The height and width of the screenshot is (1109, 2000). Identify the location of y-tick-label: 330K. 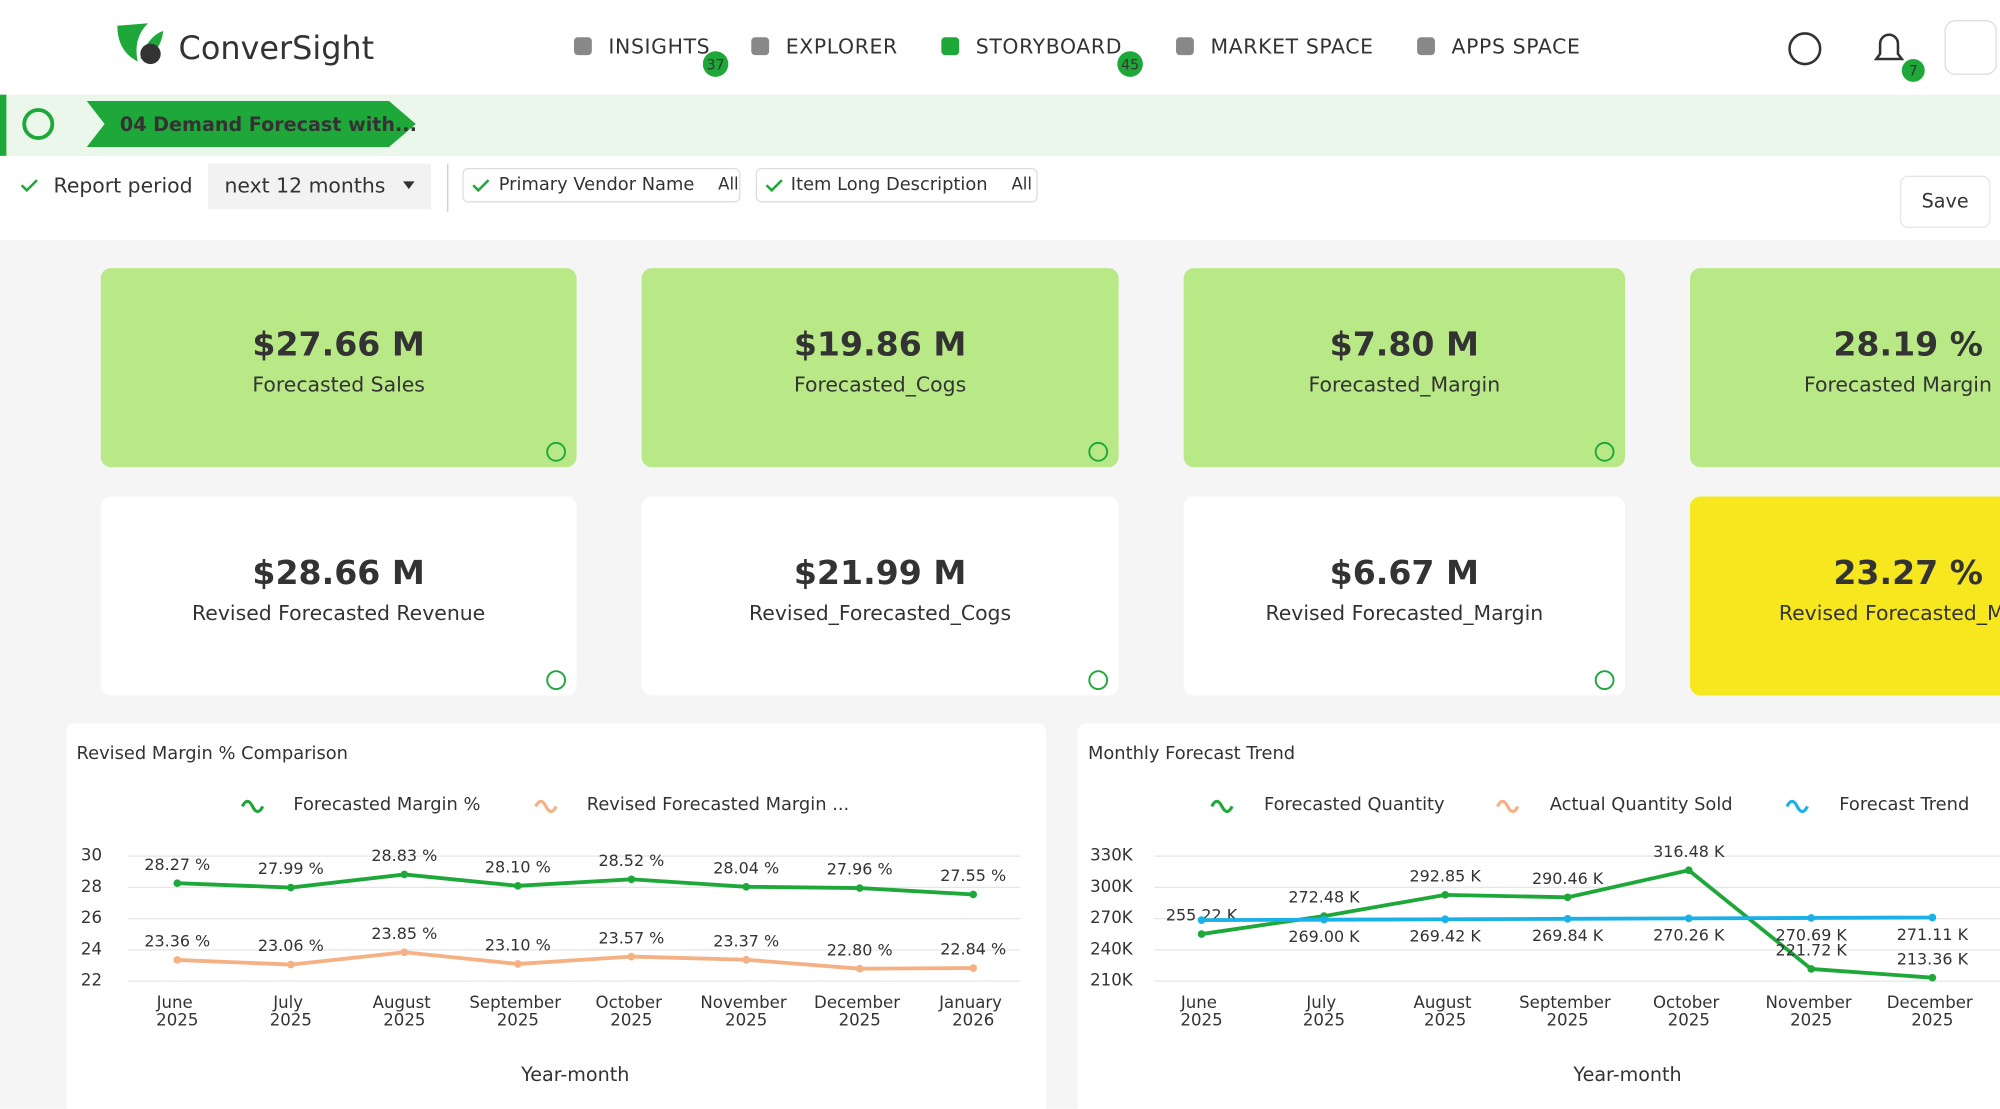
(1112, 855).